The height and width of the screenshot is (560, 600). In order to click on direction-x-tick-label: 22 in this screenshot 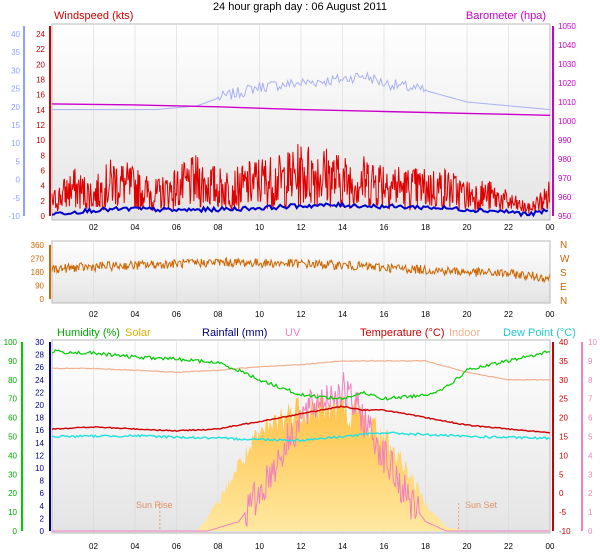, I will do `click(508, 314)`.